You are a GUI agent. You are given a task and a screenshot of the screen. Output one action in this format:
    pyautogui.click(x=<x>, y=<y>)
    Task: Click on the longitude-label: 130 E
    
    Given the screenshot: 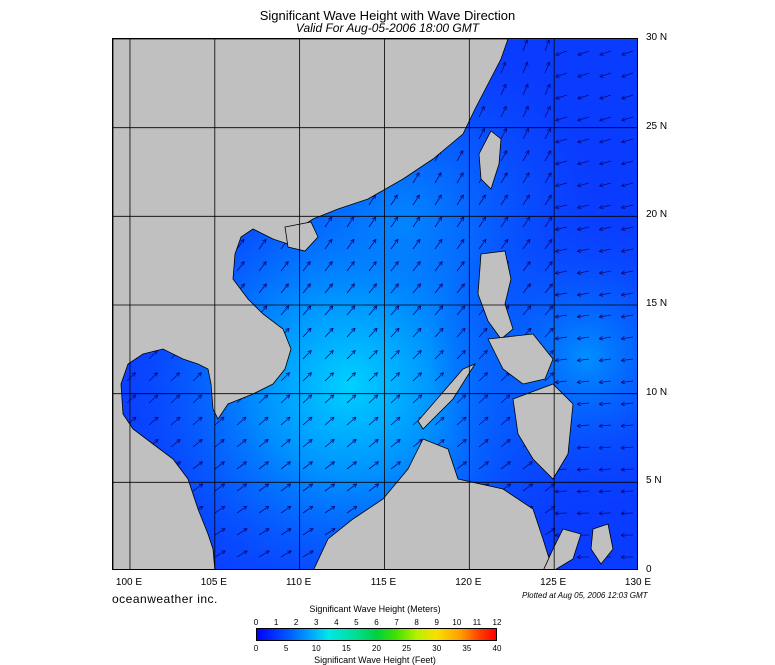 What is the action you would take?
    pyautogui.click(x=638, y=582)
    